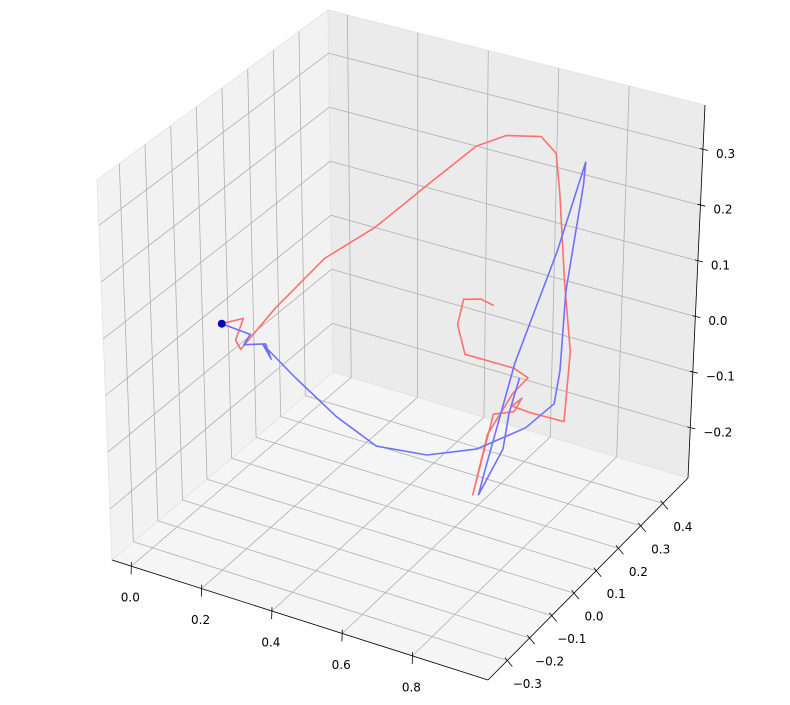 Image resolution: width=790 pixels, height=705 pixels. I want to click on z-tick-label: 0.2, so click(722, 210).